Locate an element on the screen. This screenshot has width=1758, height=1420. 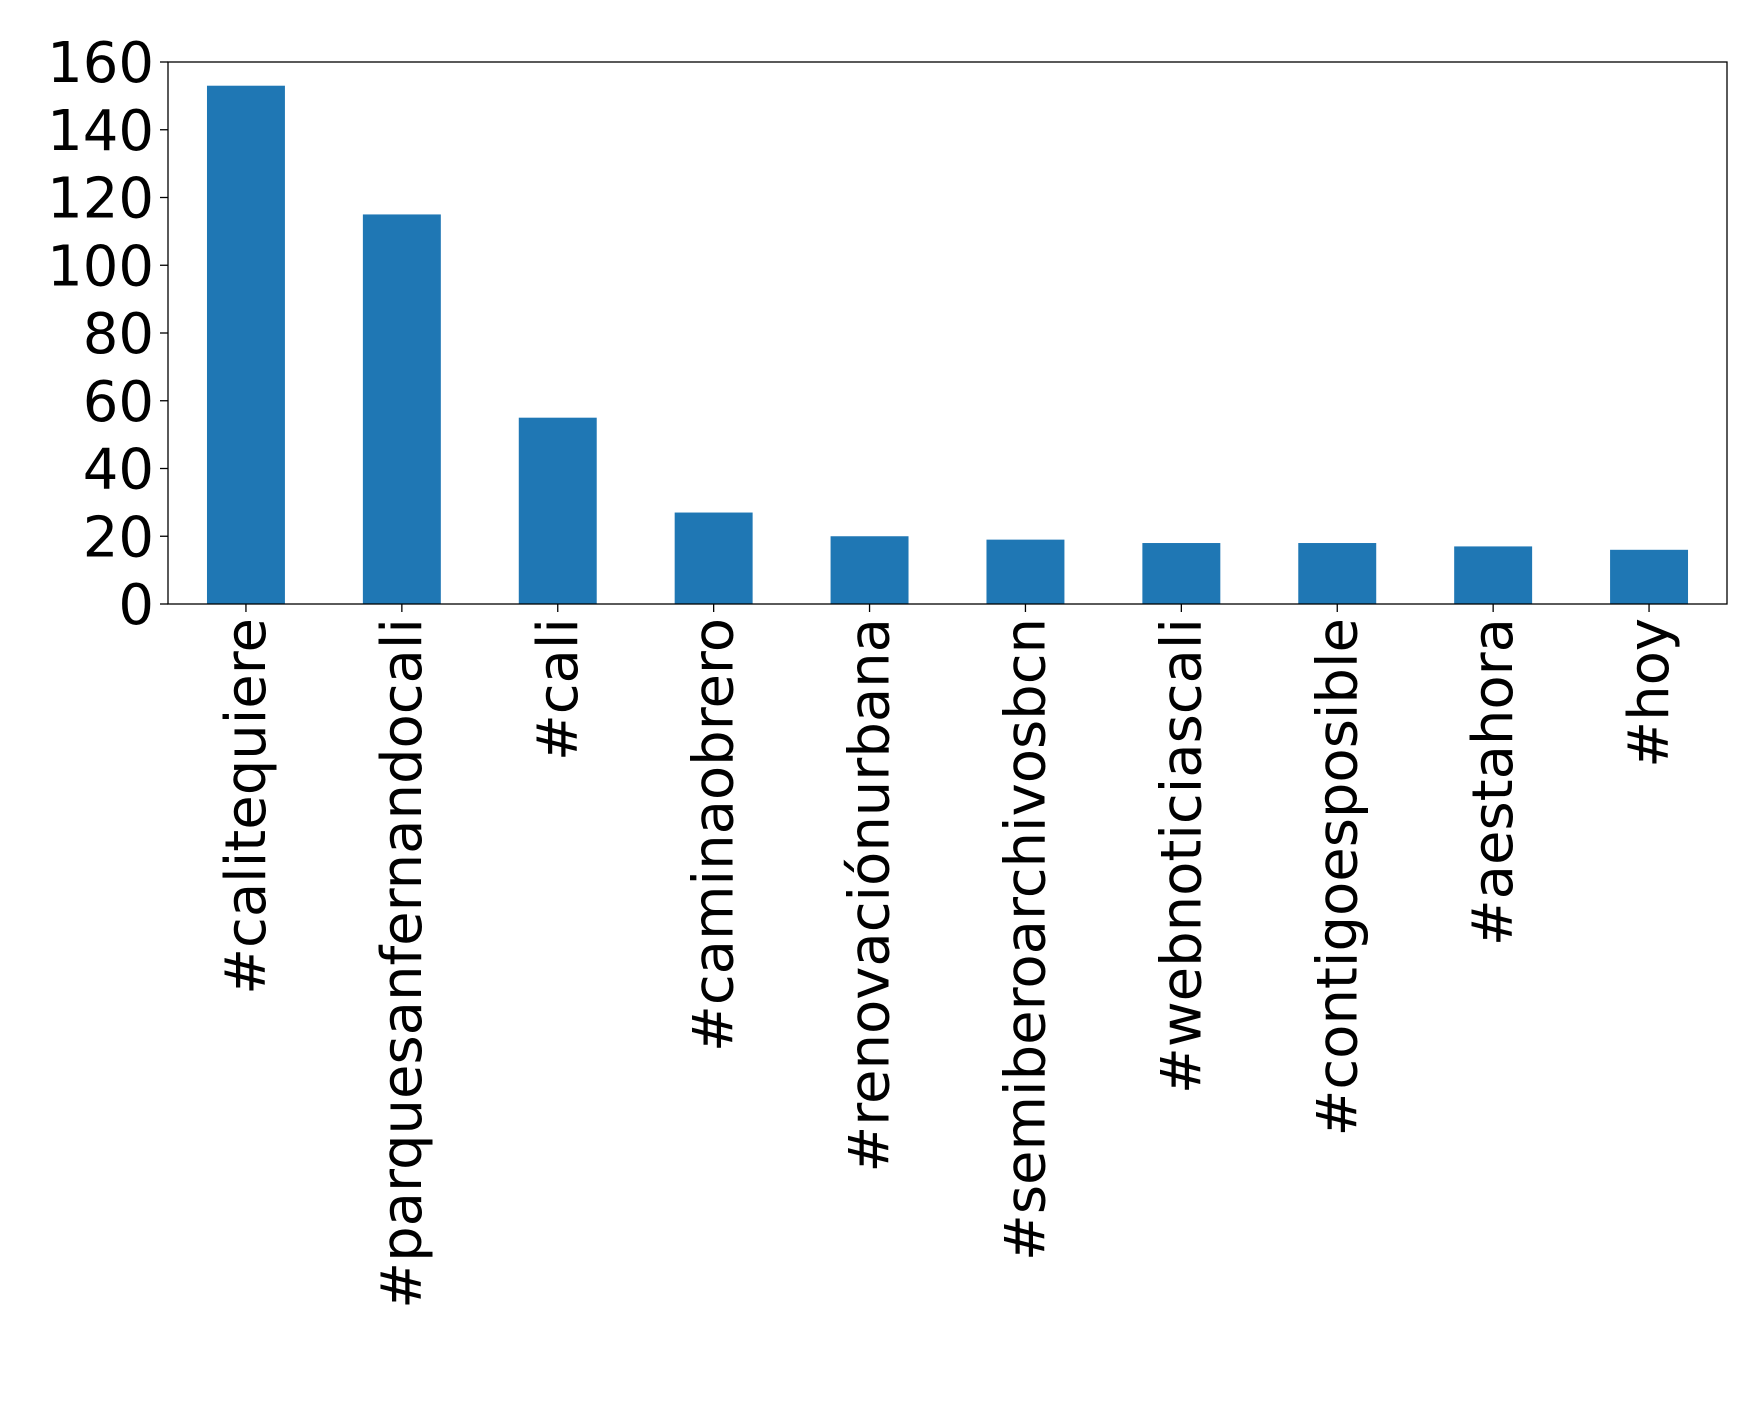
x-tick-label-6: #webnoticiascali is located at coordinates (1181, 856).